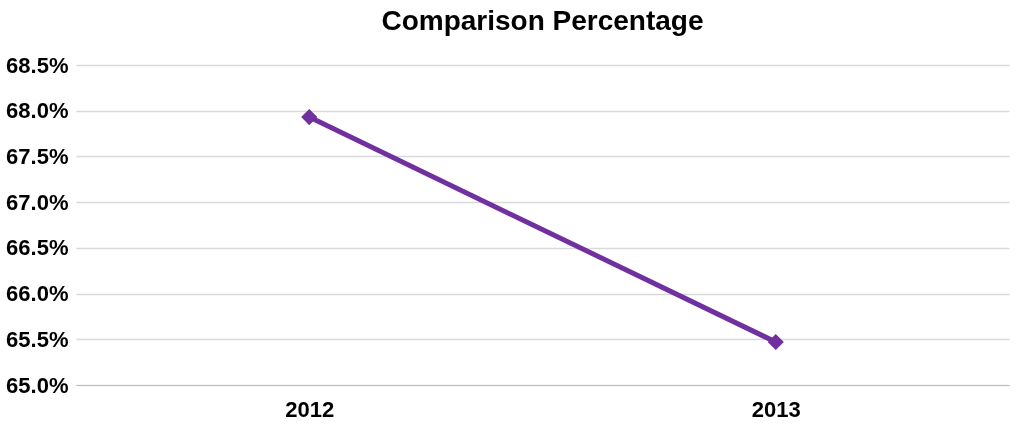 This screenshot has width=1034, height=430. What do you see at coordinates (37, 65) in the screenshot?
I see `y-tick-label: 68.5%` at bounding box center [37, 65].